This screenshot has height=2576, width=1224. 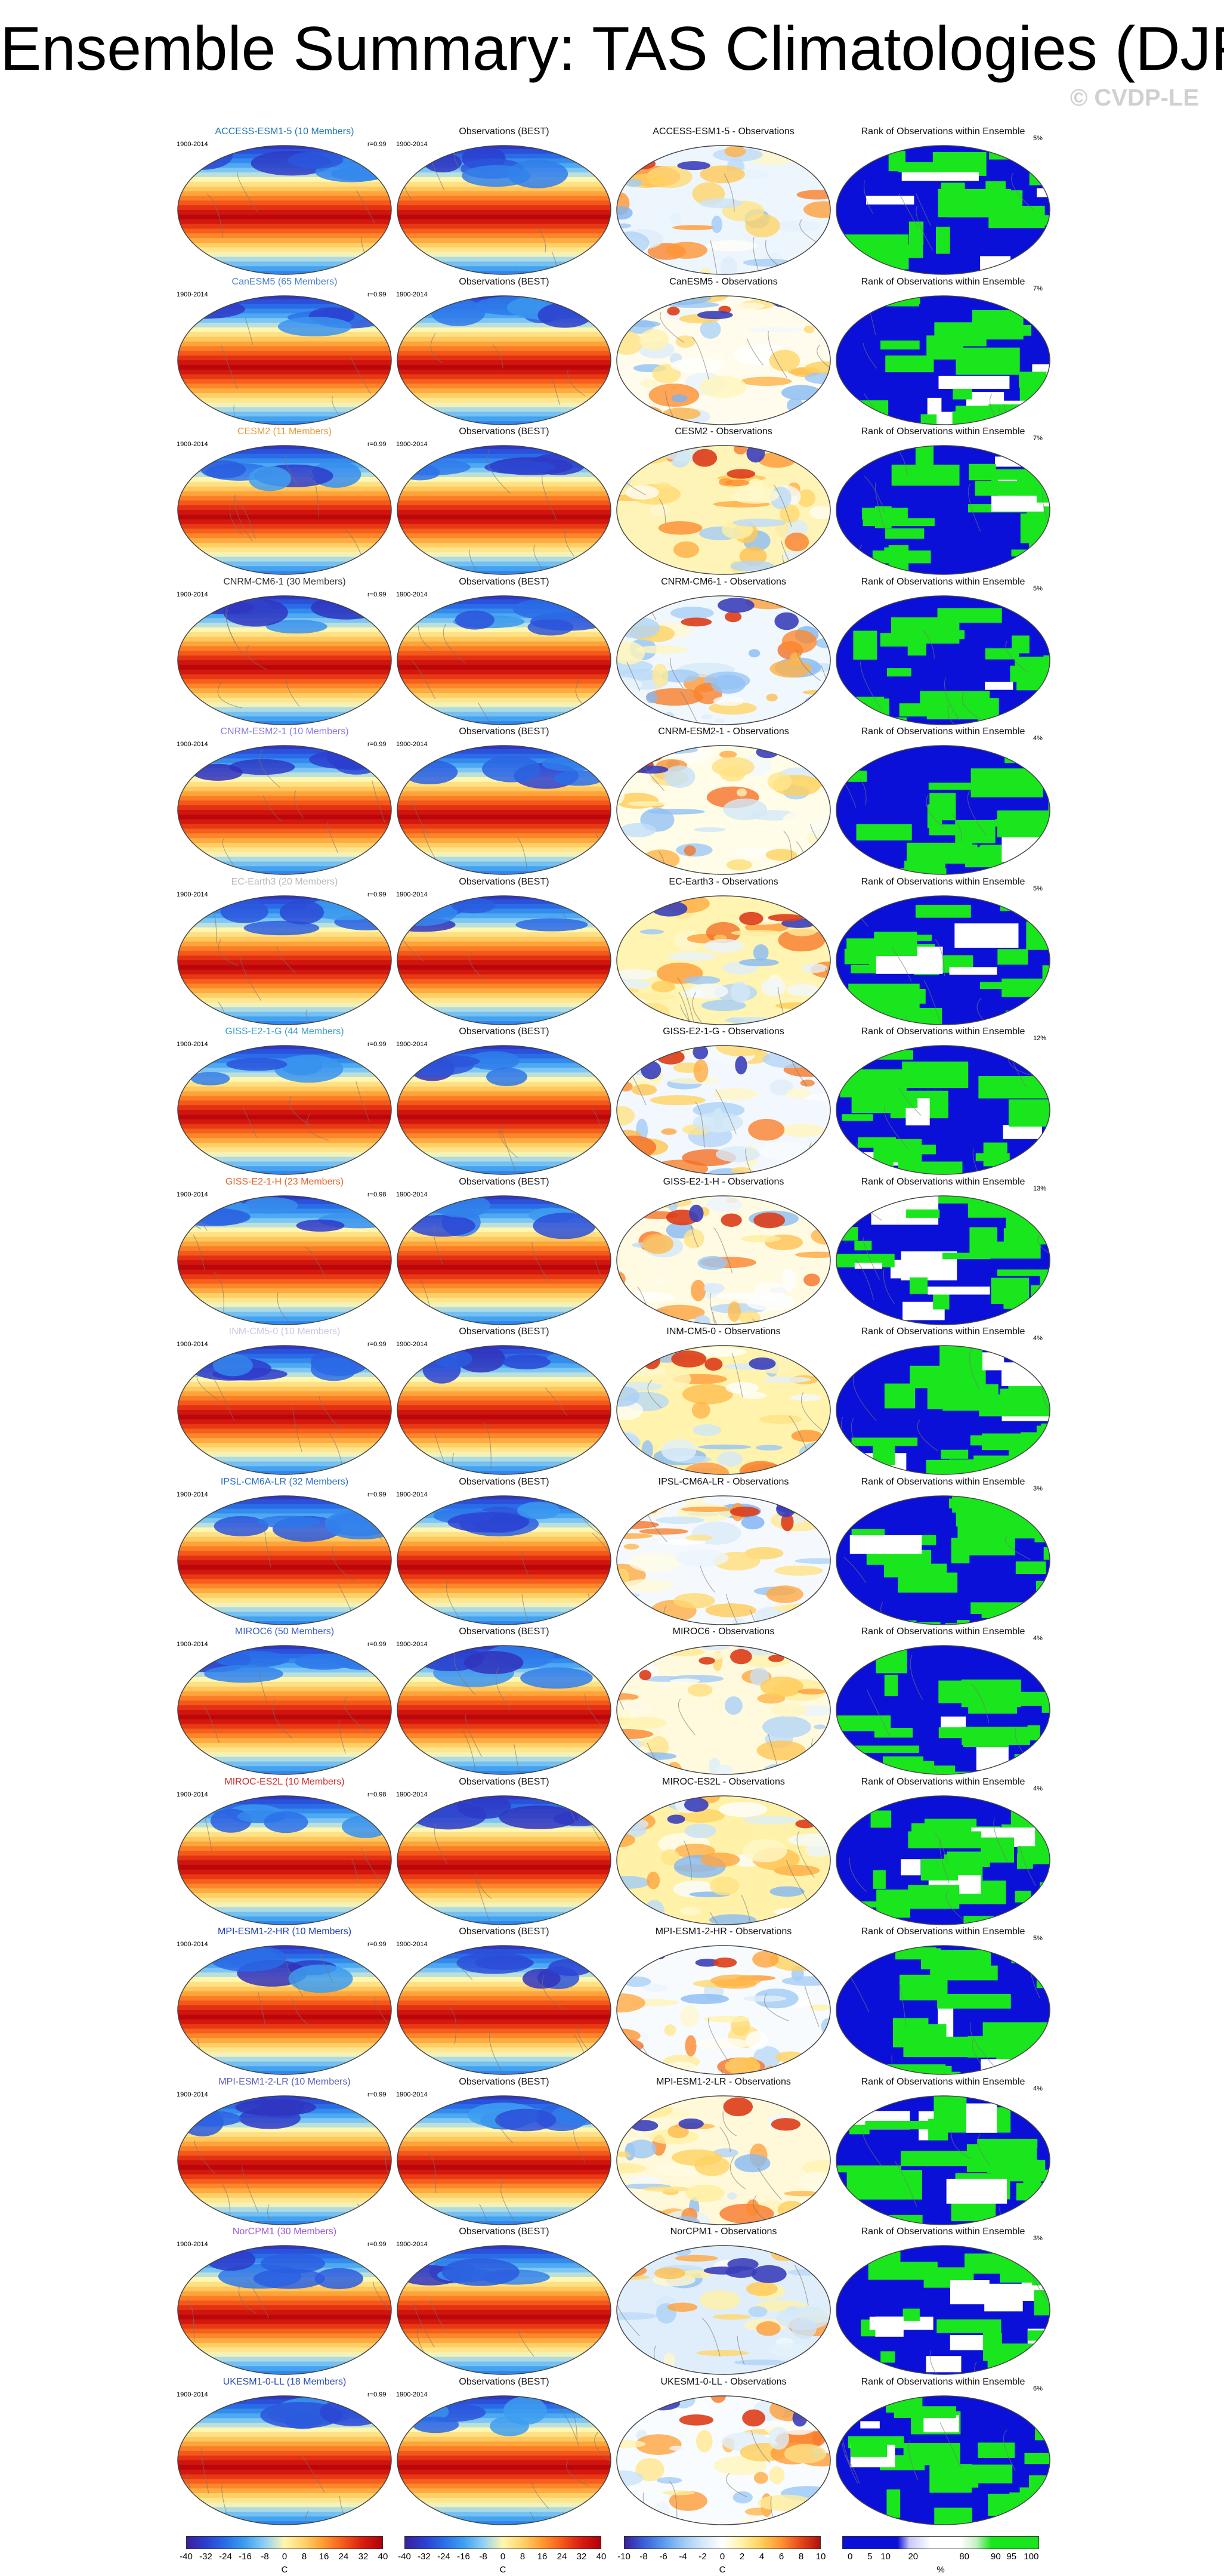 I want to click on colorbar-tick-label: -10, so click(x=623, y=2557).